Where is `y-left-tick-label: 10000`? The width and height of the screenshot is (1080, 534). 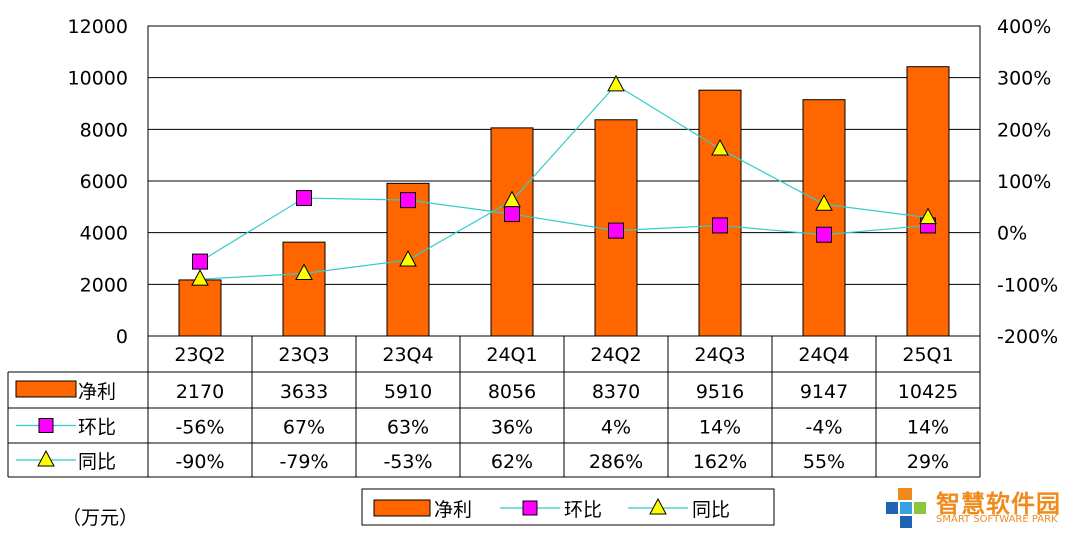
y-left-tick-label: 10000 is located at coordinates (98, 79).